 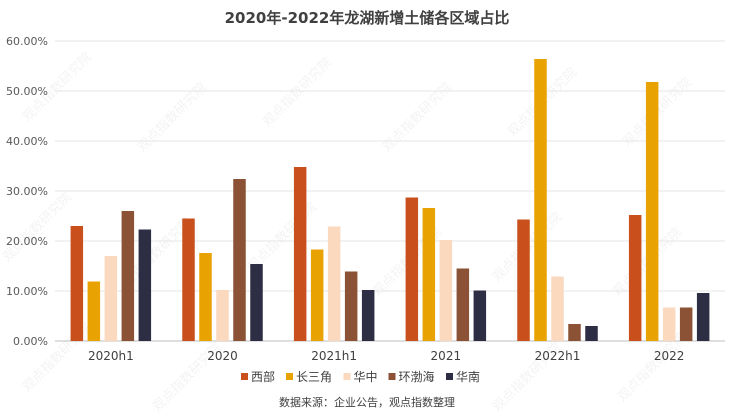 What do you see at coordinates (558, 356) in the screenshot?
I see `x-category-label: 2022h1` at bounding box center [558, 356].